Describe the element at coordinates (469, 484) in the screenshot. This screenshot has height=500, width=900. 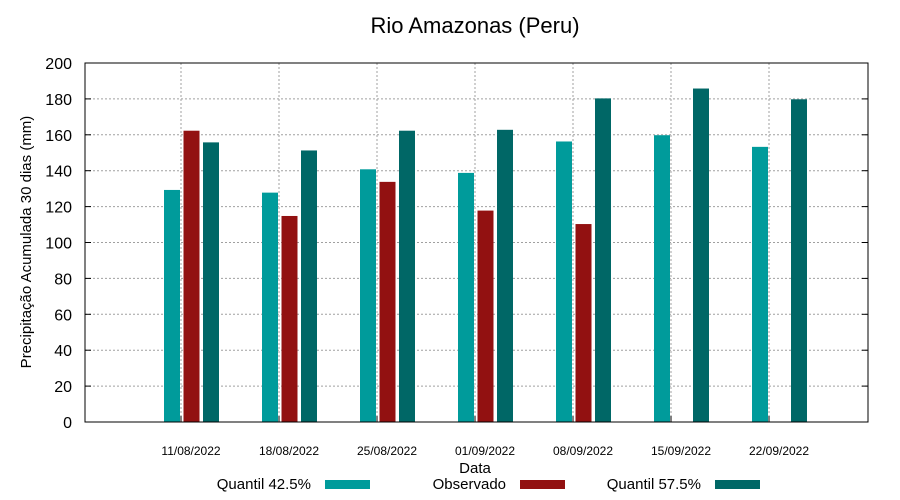
I see `legend-label: Observado` at that location.